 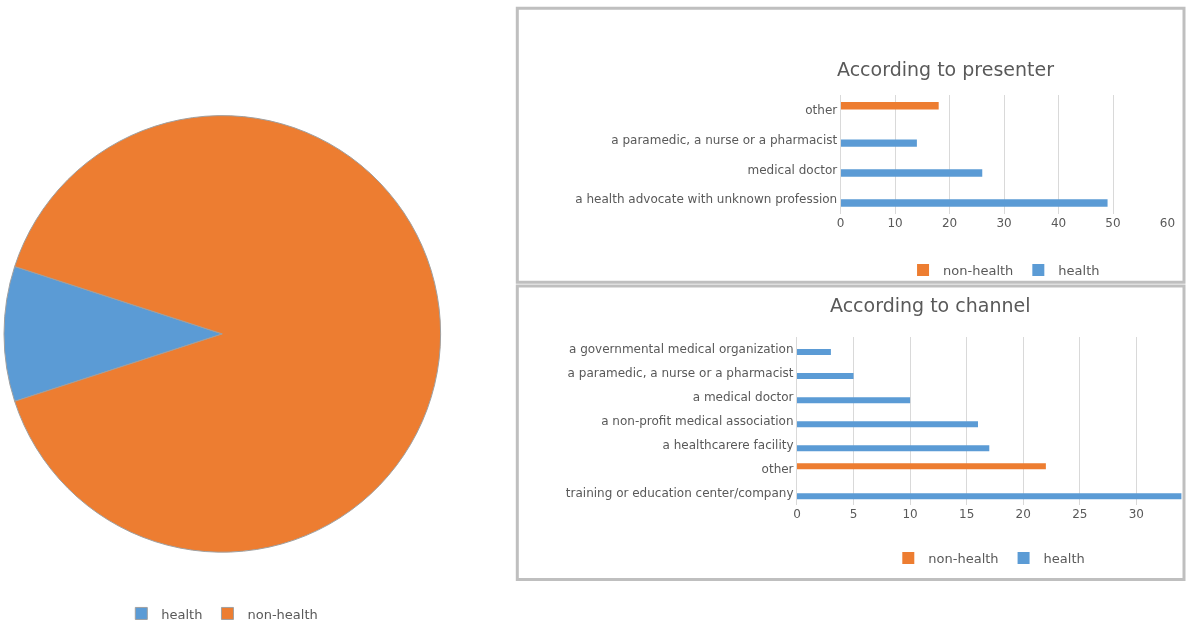 I want to click on x-tick-label: 60, so click(x=1167, y=223).